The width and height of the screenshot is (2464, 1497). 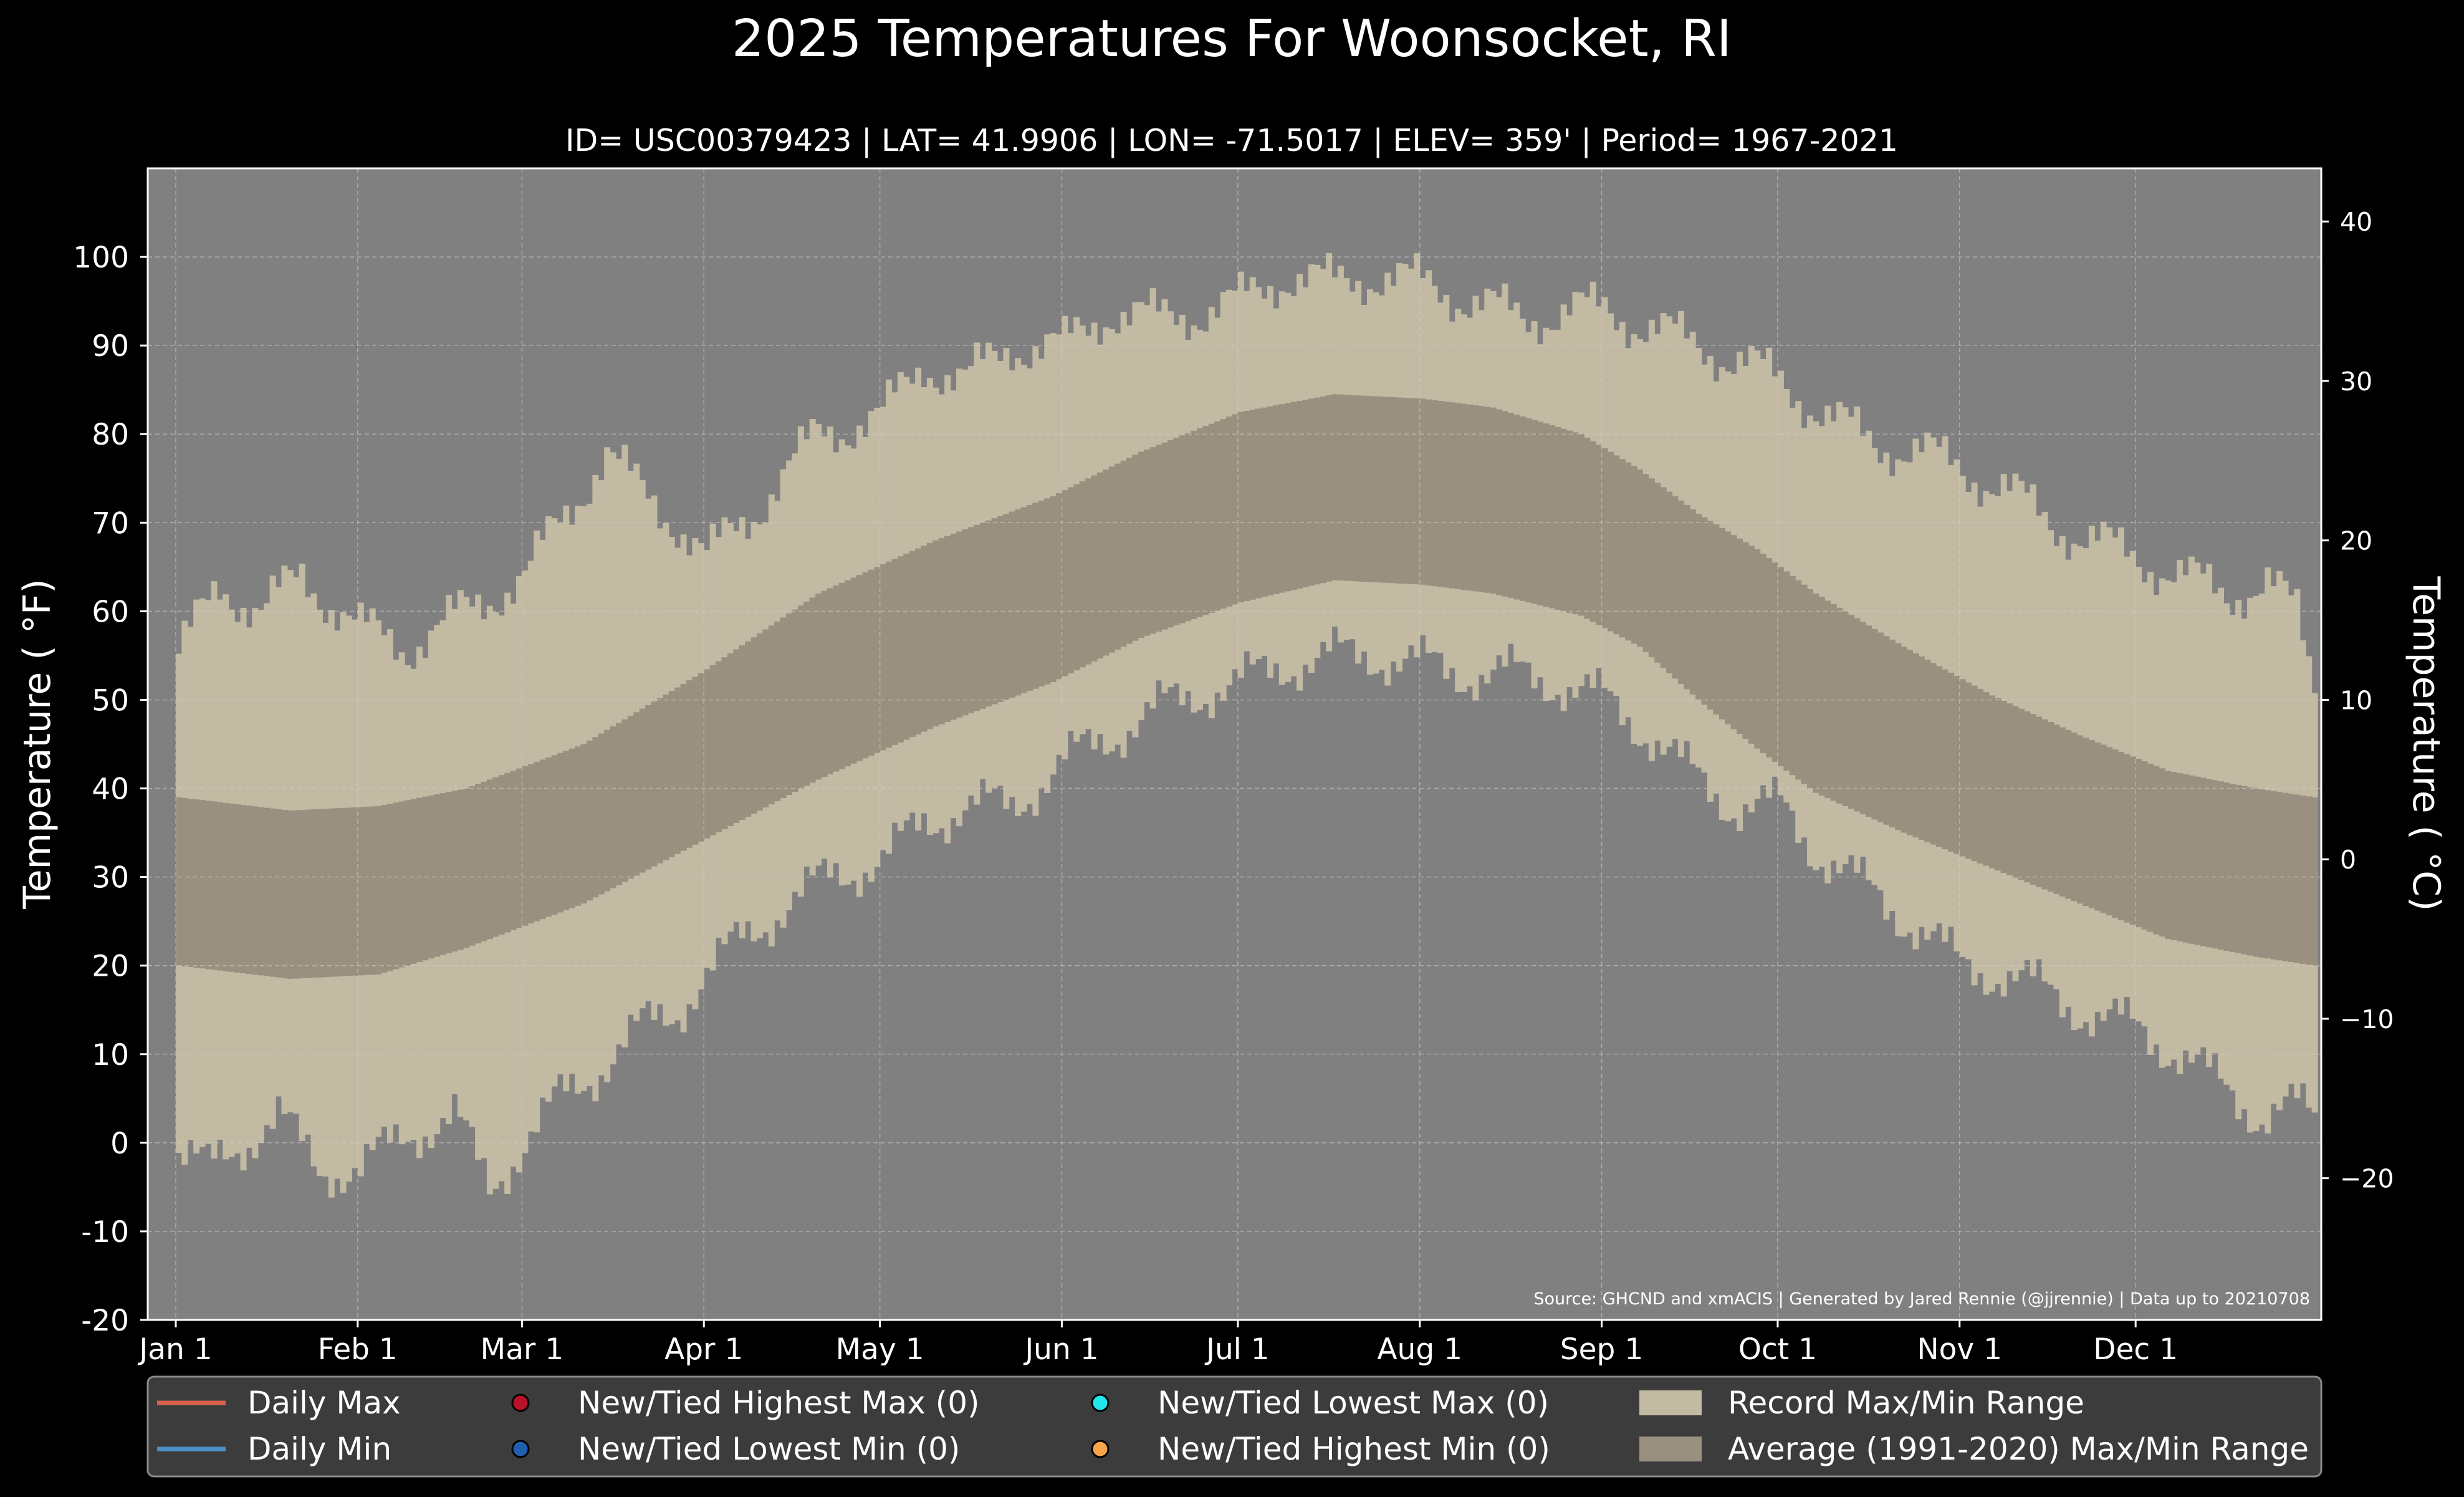 I want to click on y-tick-label-left: 30, so click(x=110, y=878).